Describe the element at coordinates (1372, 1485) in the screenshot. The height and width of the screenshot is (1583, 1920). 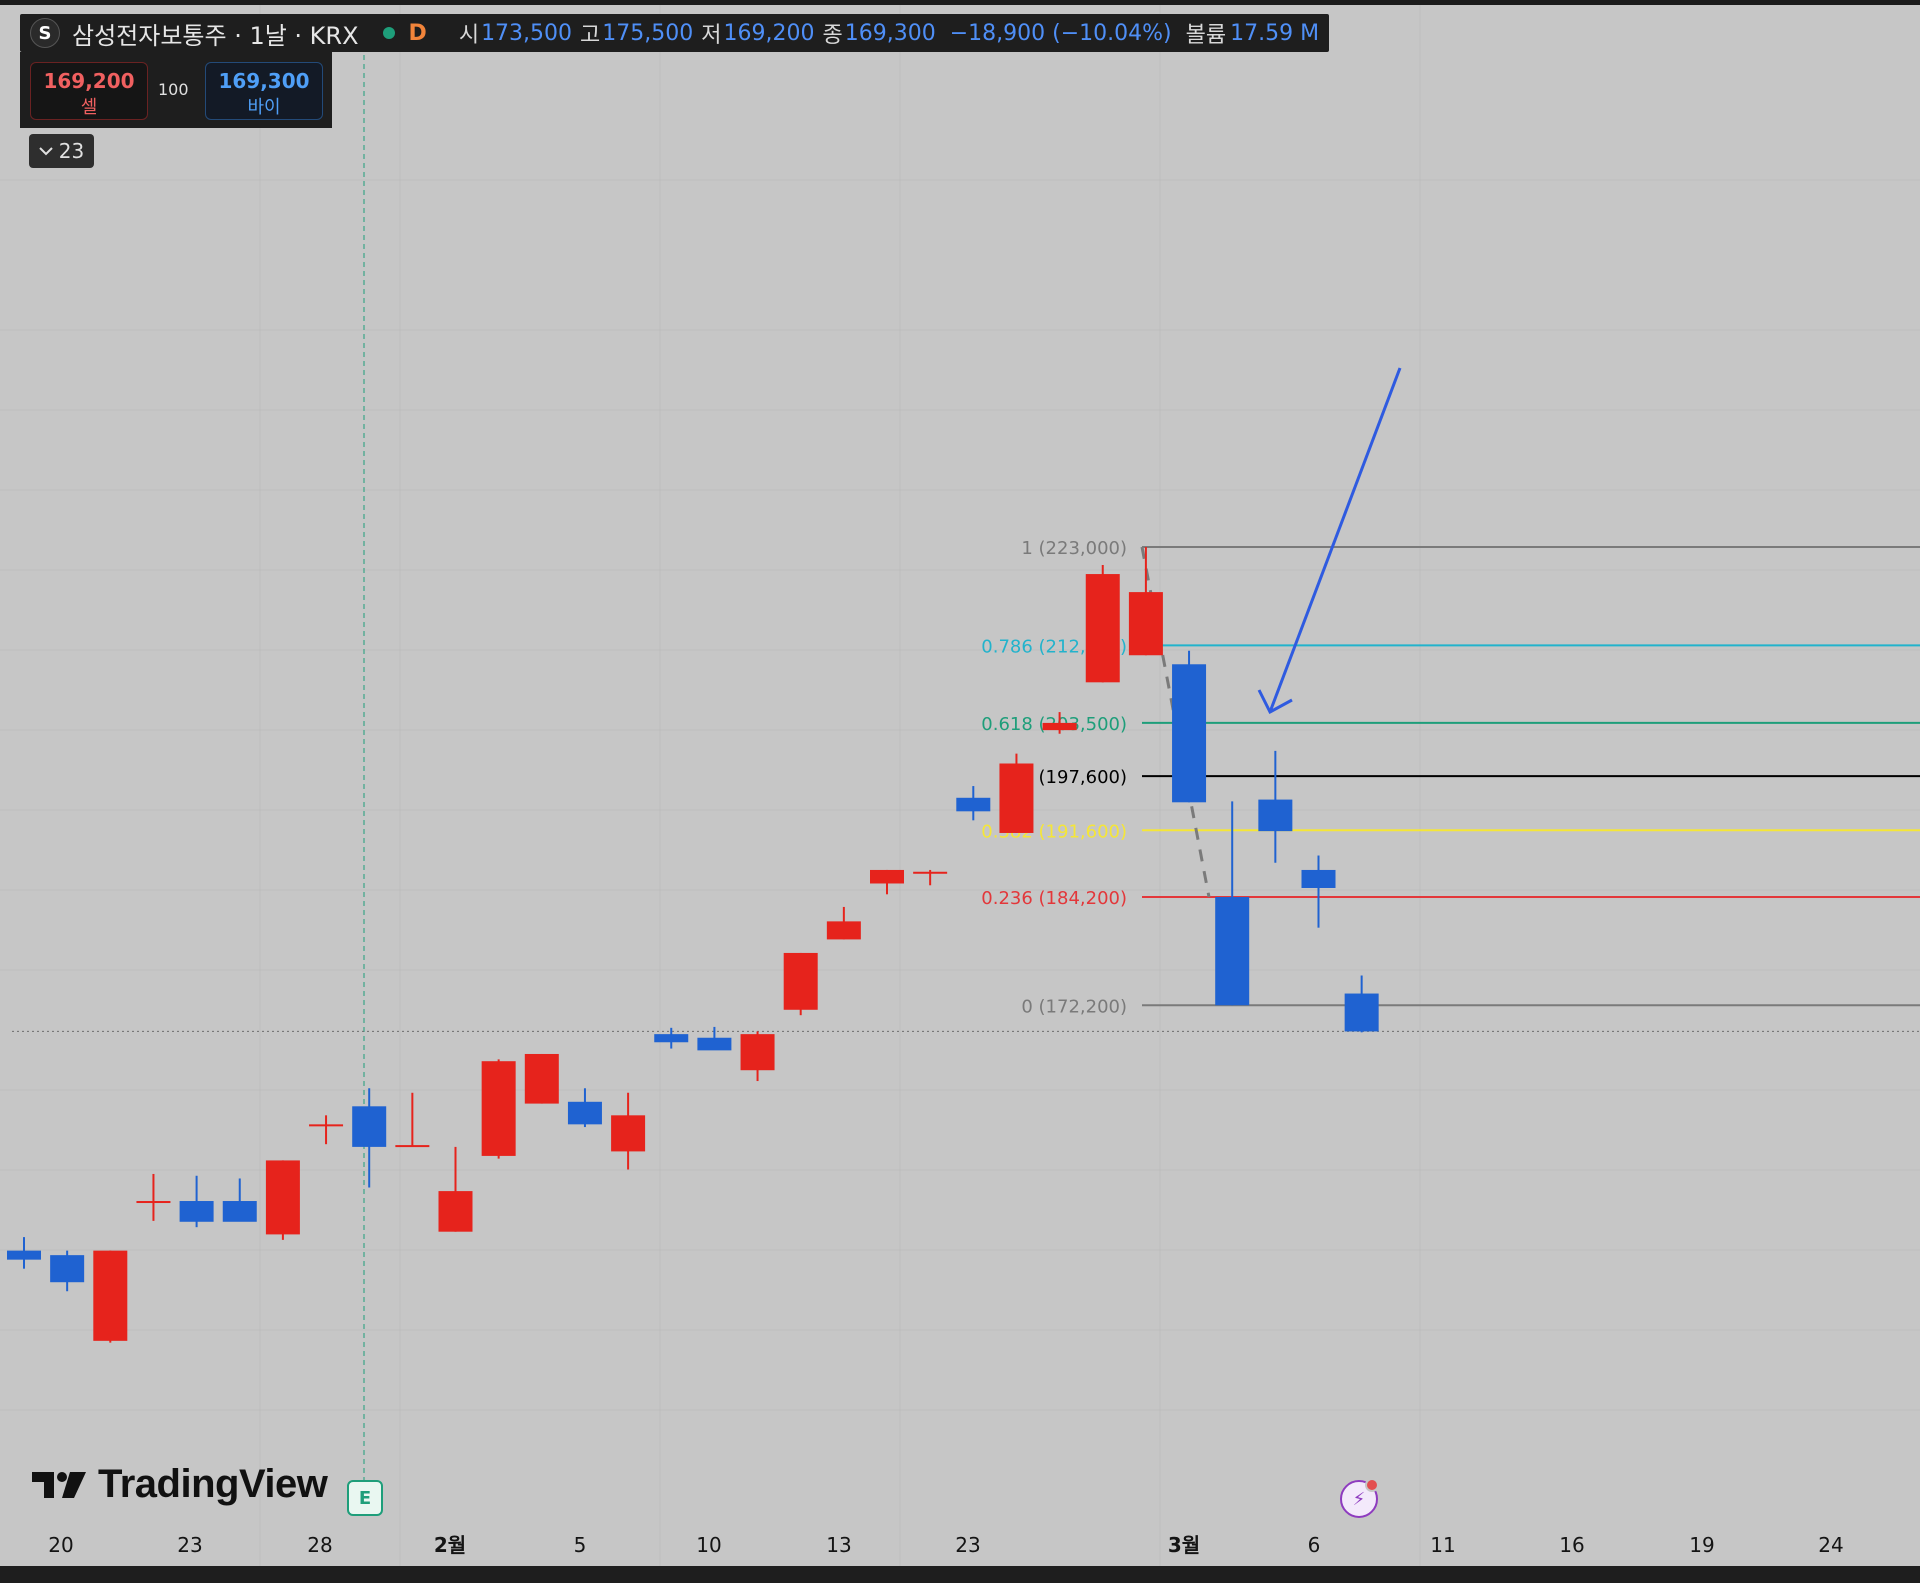
I see `notification-dot-icon` at that location.